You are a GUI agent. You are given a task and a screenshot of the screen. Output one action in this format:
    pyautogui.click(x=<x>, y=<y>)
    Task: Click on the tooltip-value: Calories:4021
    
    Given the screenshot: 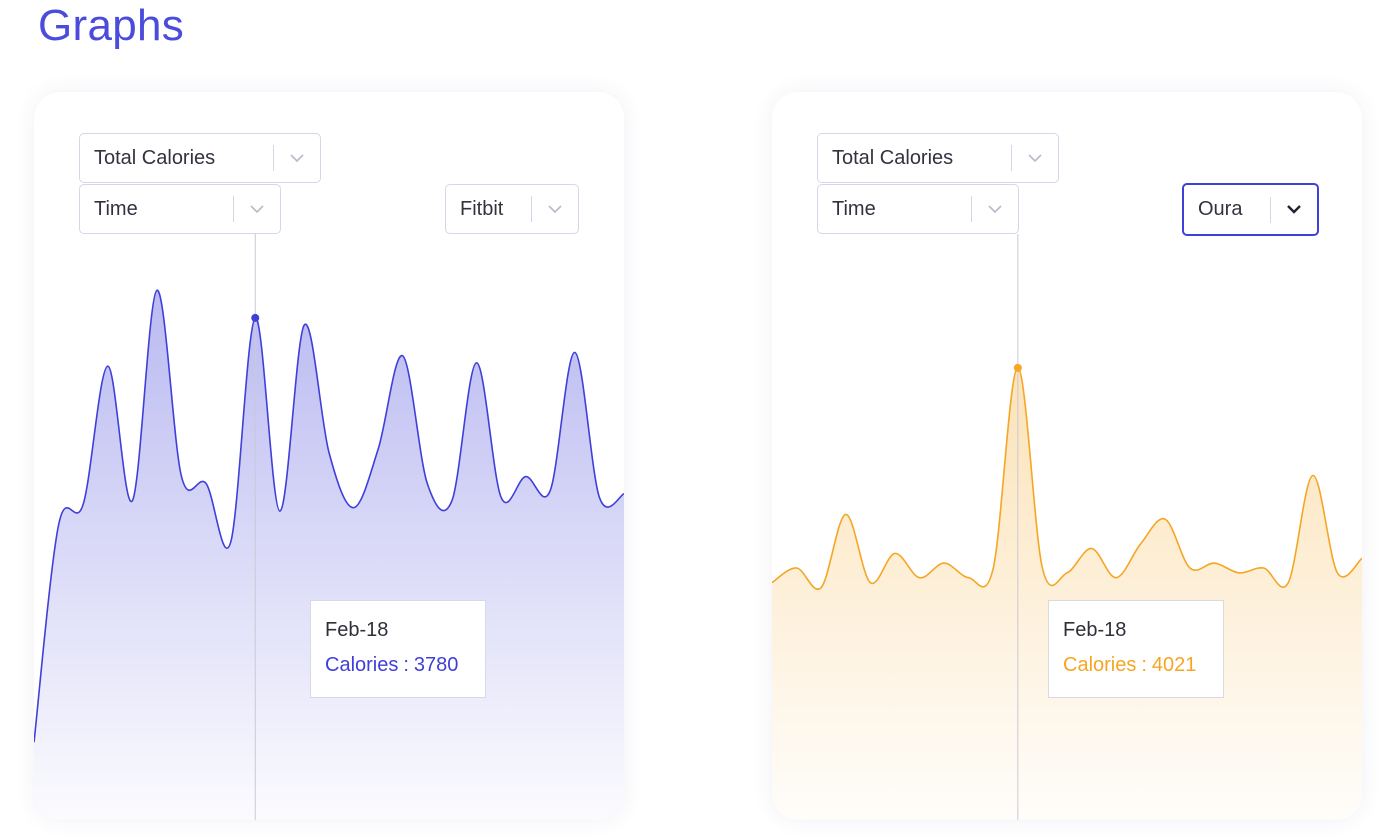 What is the action you would take?
    pyautogui.click(x=1143, y=665)
    